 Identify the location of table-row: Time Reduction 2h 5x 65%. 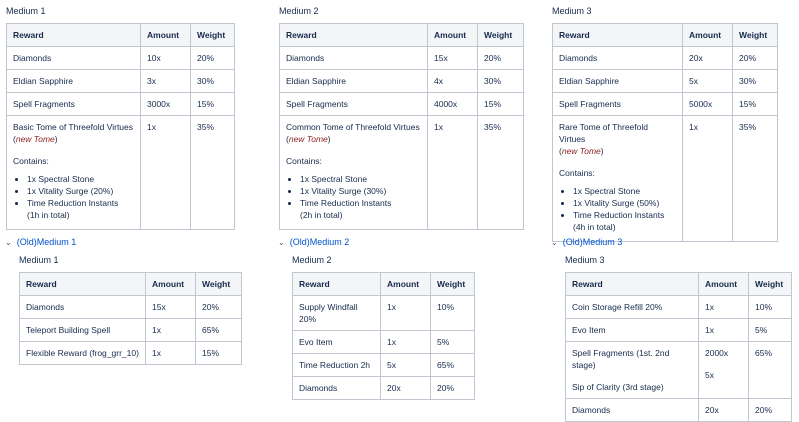
(383, 365).